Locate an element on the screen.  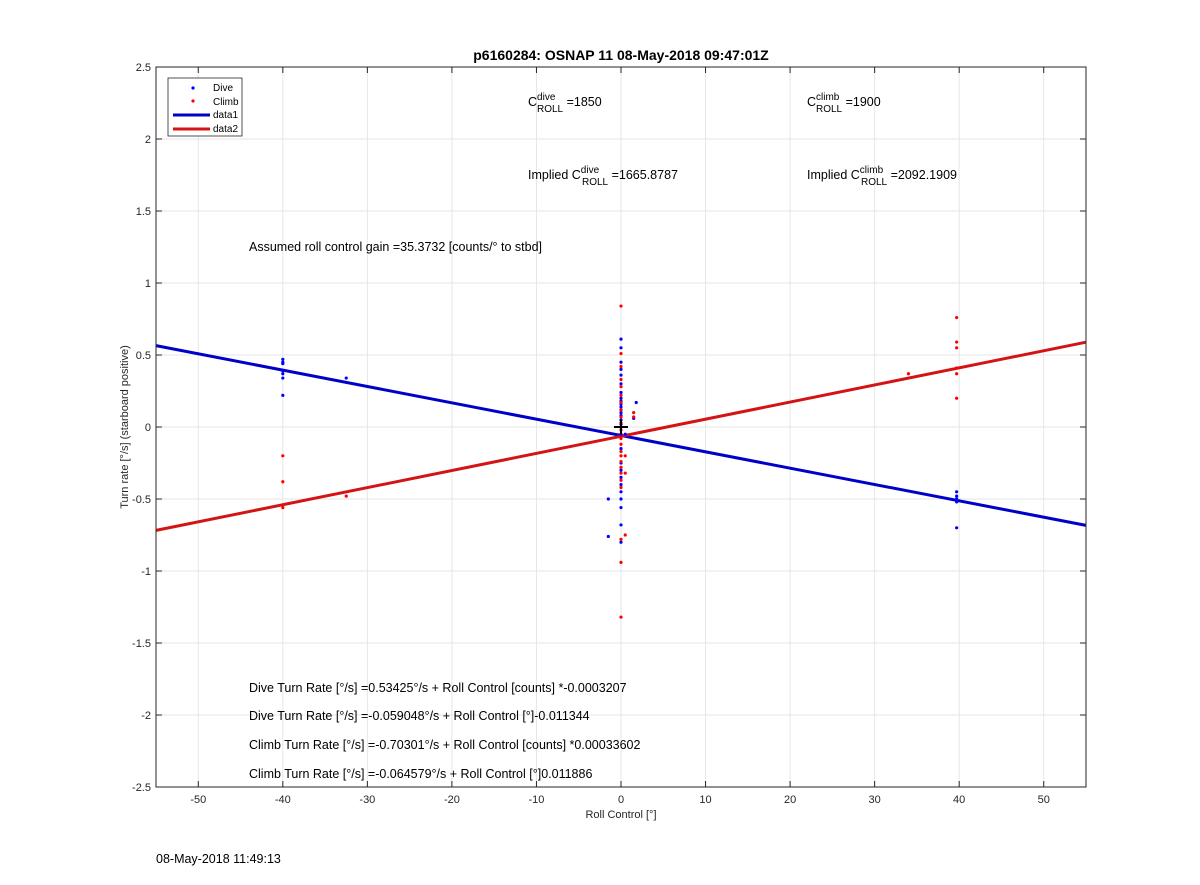
x-tick-label: 10 is located at coordinates (705, 800).